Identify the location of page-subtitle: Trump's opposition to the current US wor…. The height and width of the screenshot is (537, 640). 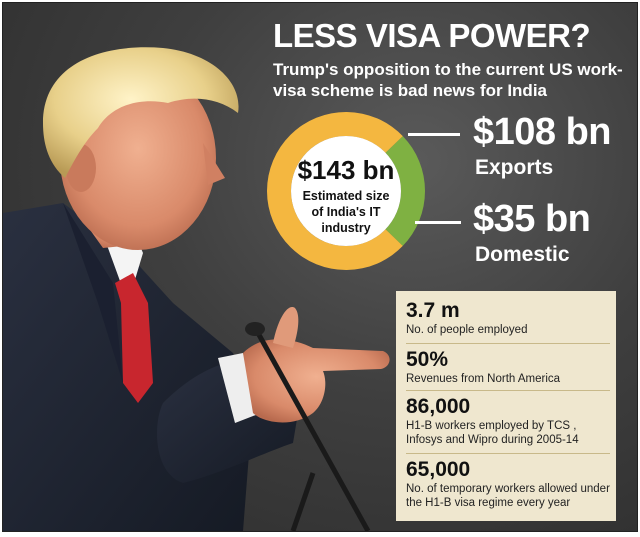
(448, 80).